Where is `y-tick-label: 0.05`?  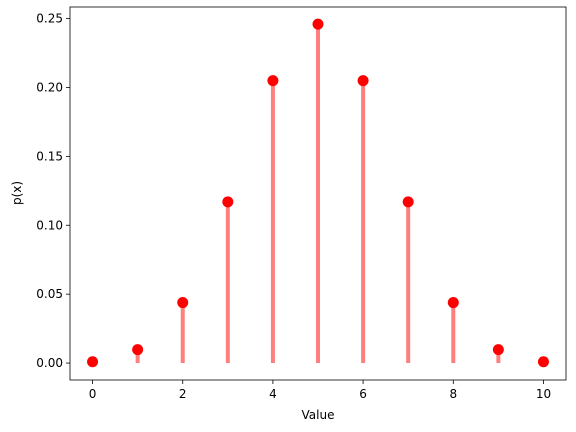
y-tick-label: 0.05 is located at coordinates (49, 294).